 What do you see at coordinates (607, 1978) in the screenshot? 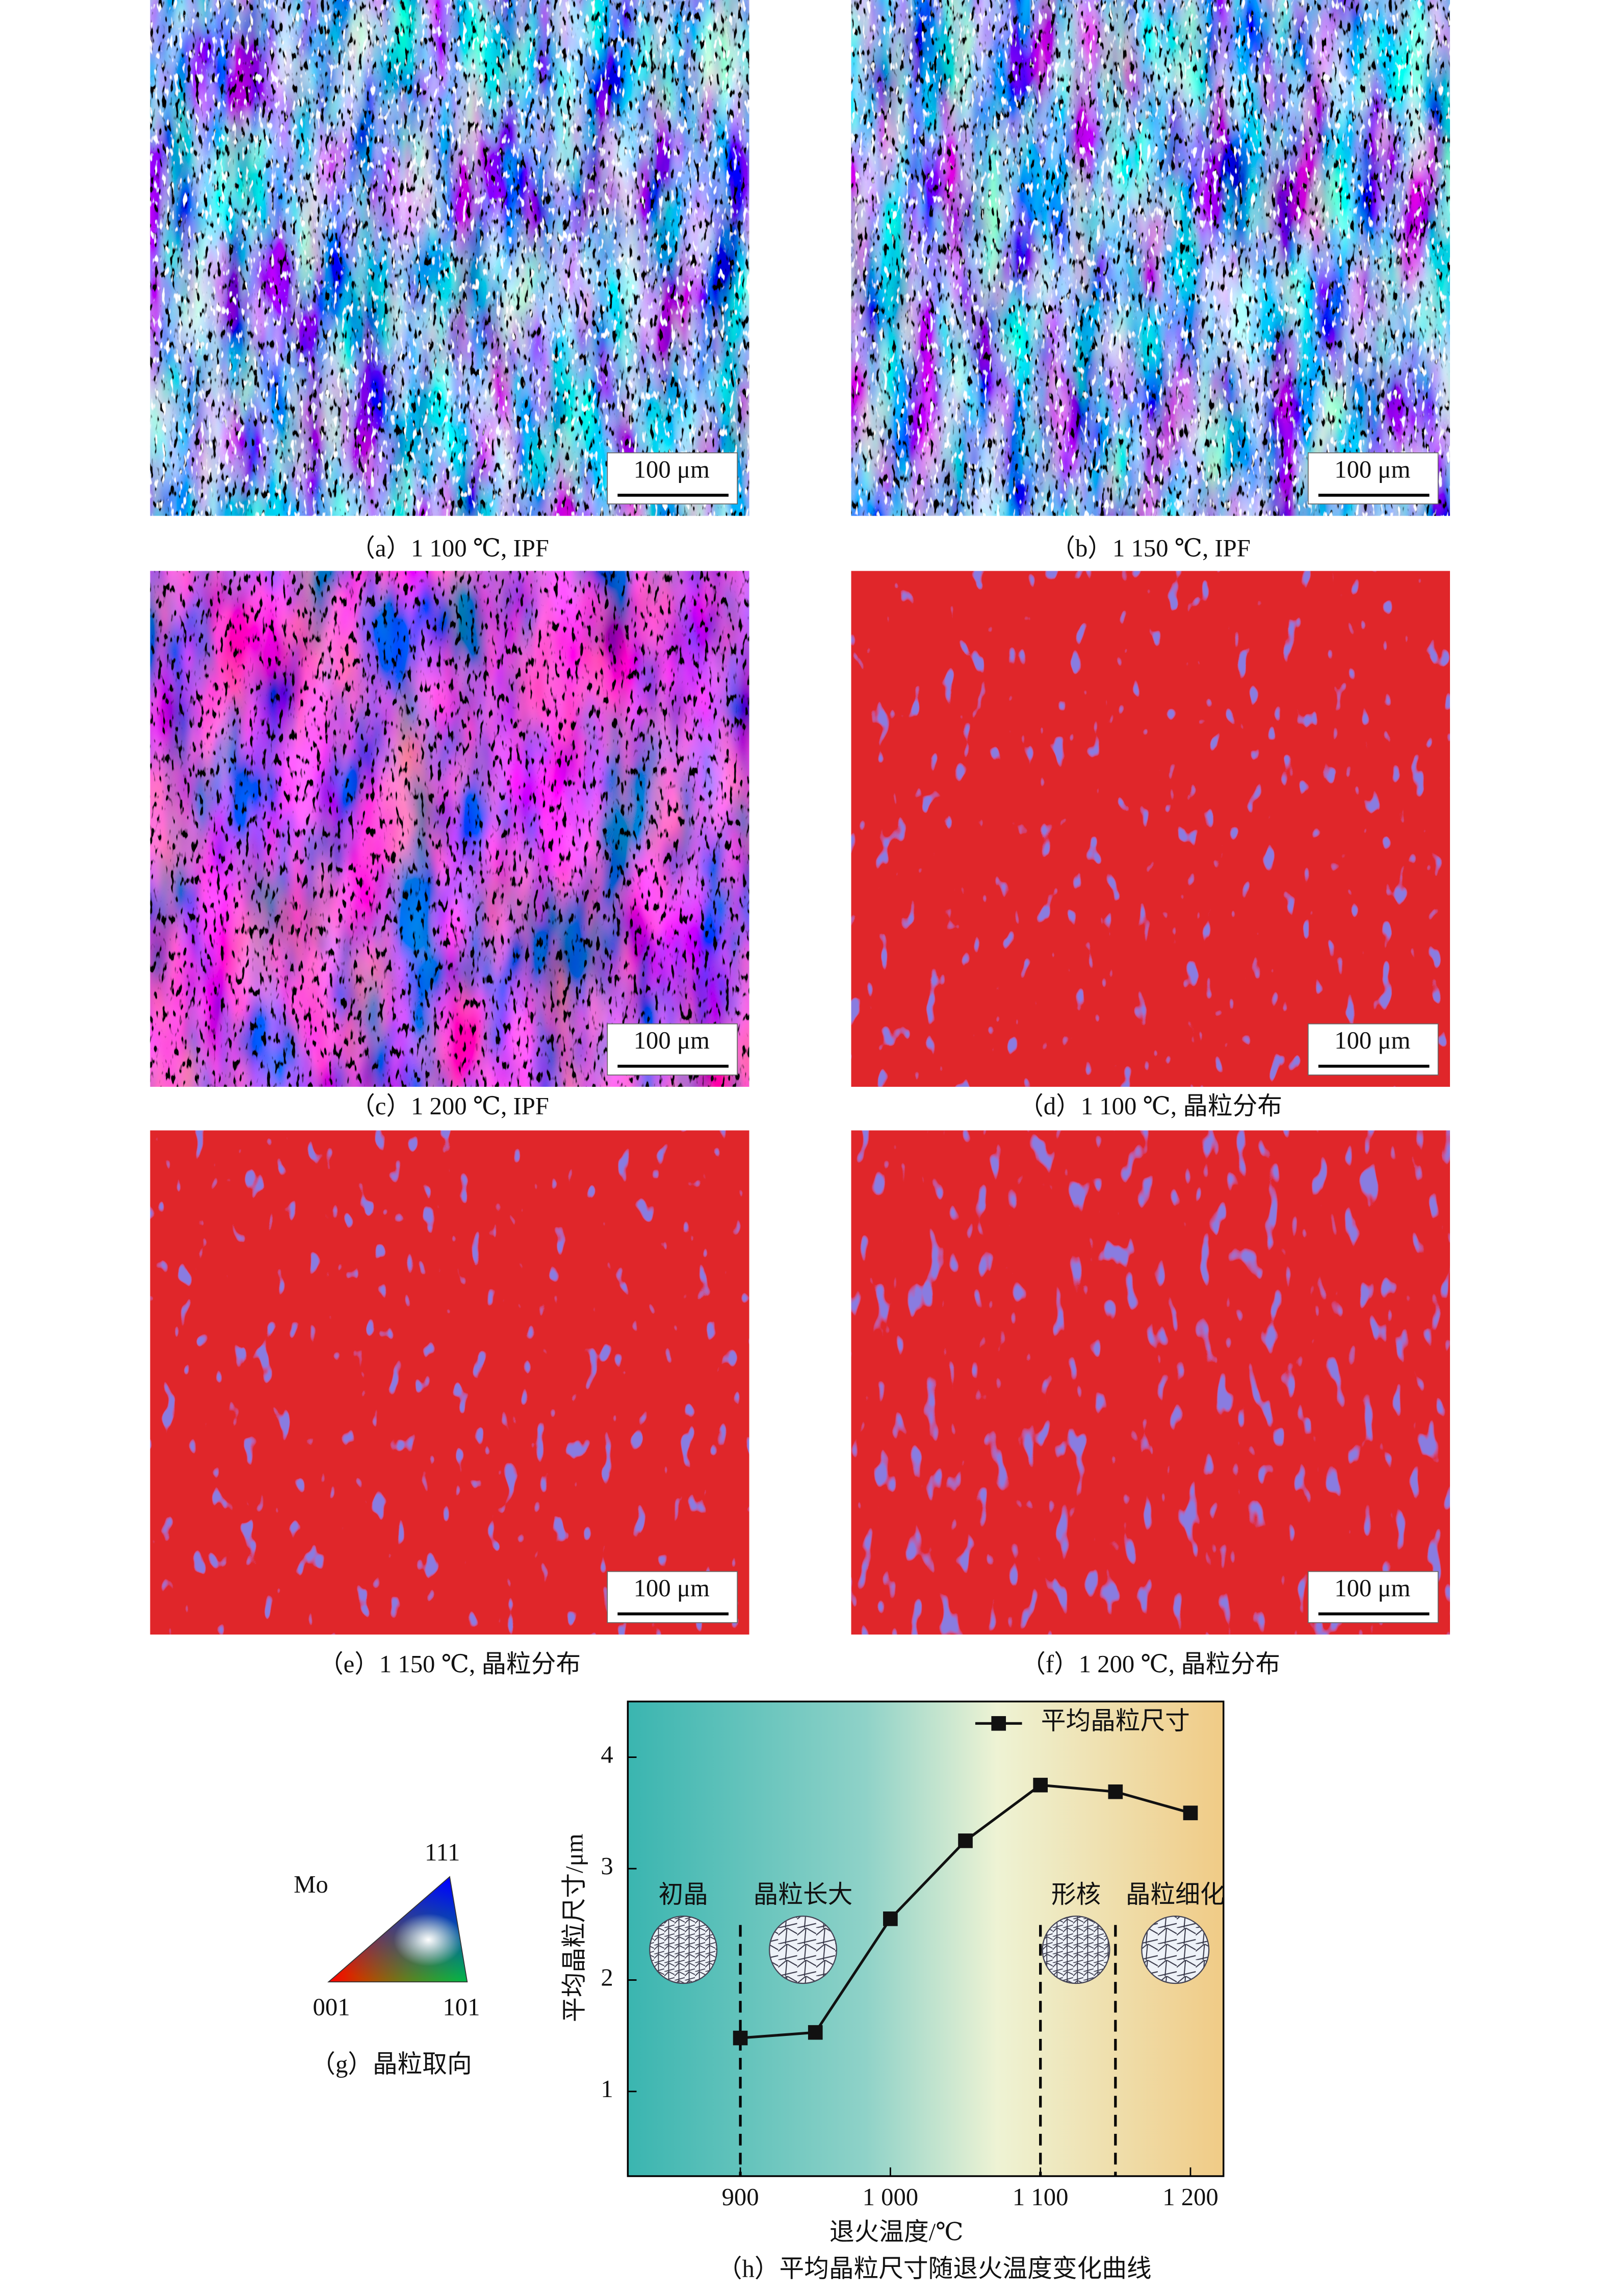
I see `y-tick-label: 2` at bounding box center [607, 1978].